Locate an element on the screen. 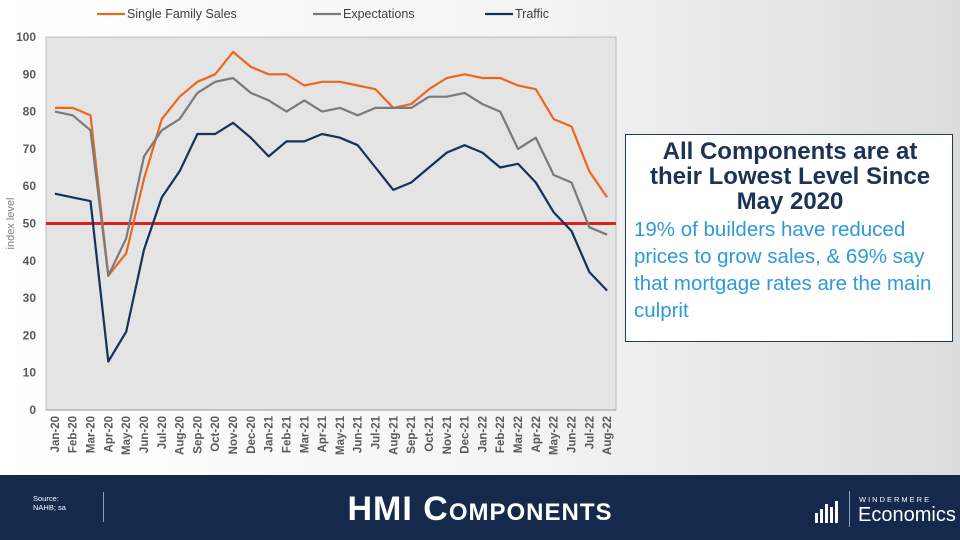 Image resolution: width=960 pixels, height=540 pixels. x-tick-label: Jun-20 is located at coordinates (145, 434).